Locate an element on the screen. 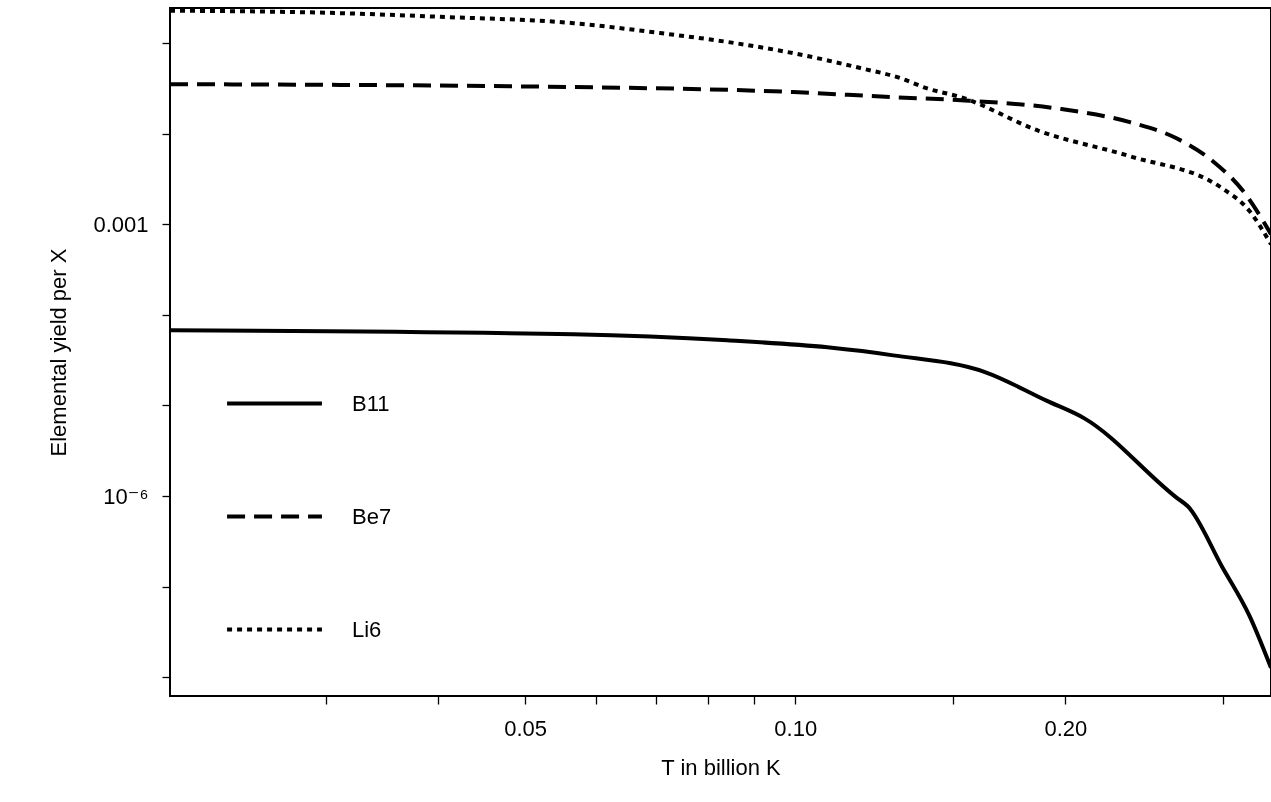 This screenshot has width=1271, height=802. legend-label: Be7 is located at coordinates (372, 516).